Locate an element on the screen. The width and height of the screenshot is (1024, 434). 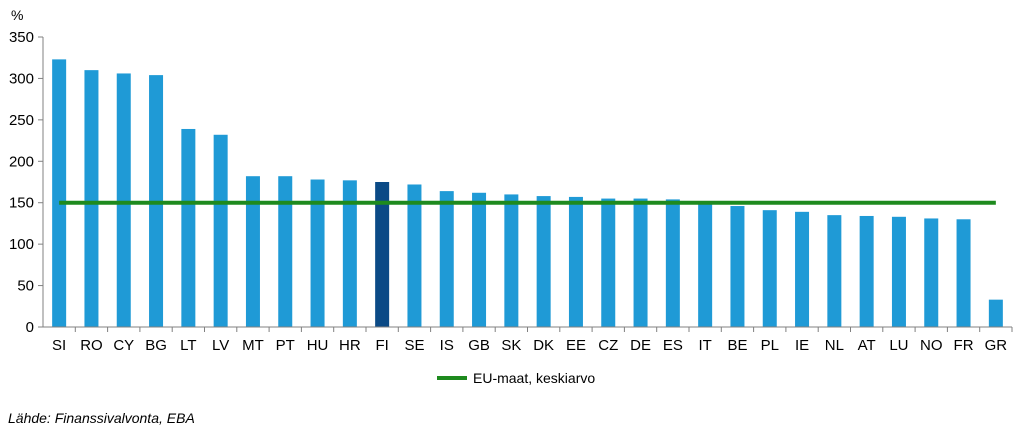
bar-ee is located at coordinates (575, 261).